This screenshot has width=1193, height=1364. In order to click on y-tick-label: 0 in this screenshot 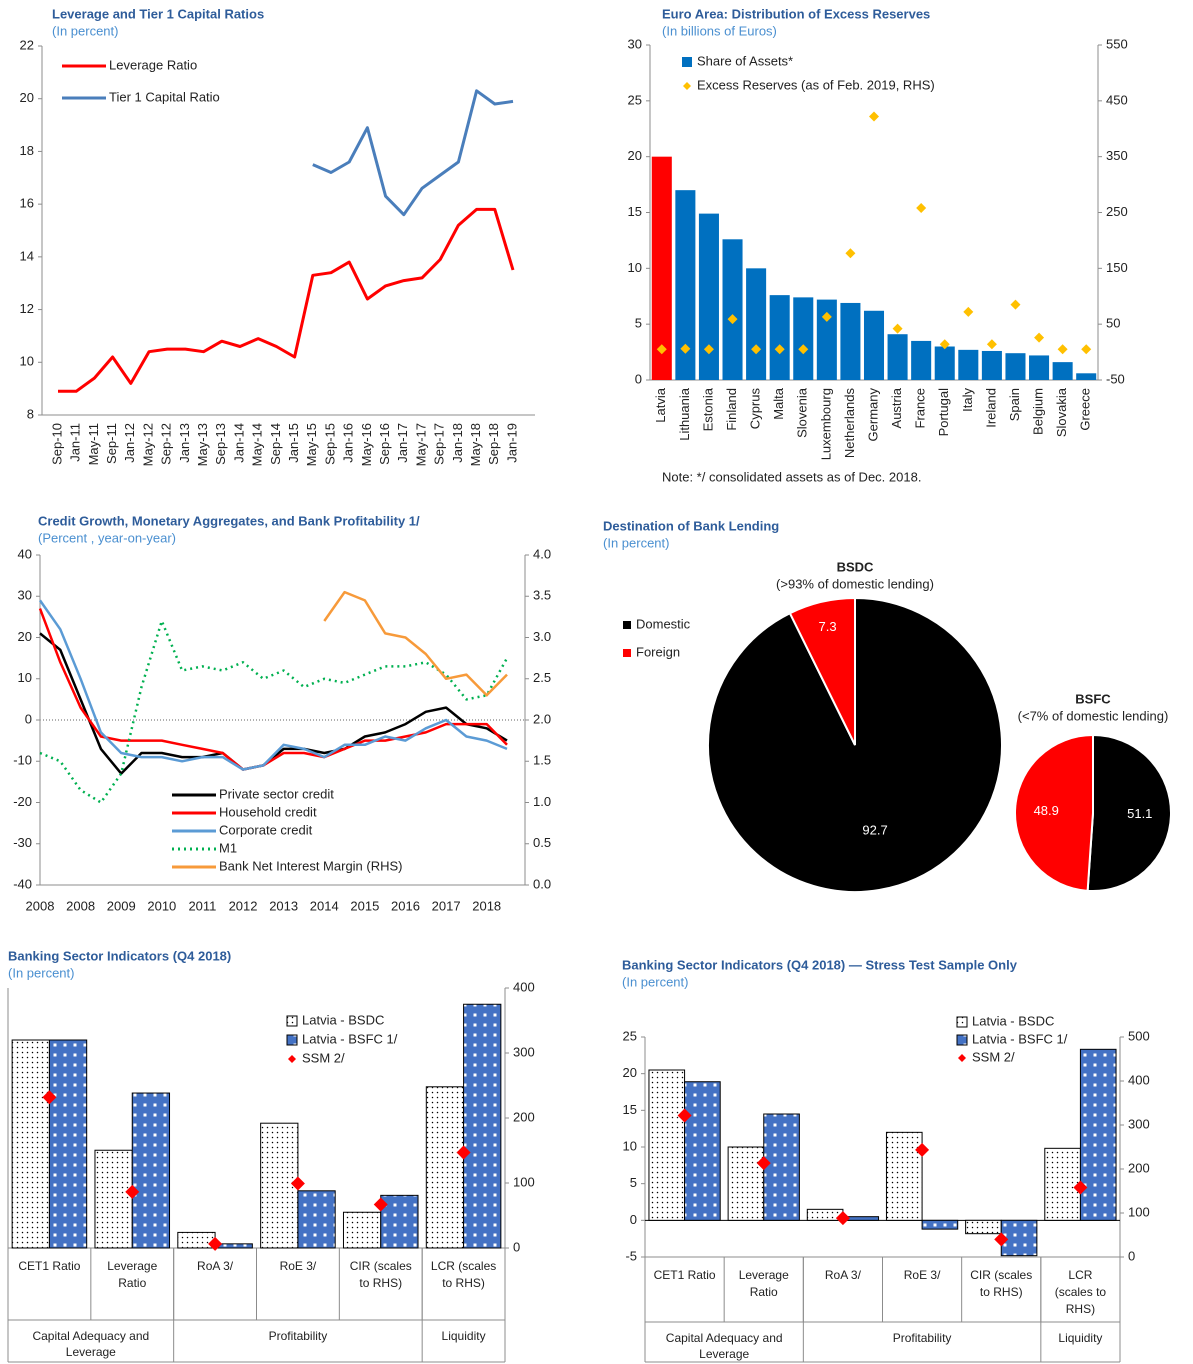, I will do `click(638, 378)`.